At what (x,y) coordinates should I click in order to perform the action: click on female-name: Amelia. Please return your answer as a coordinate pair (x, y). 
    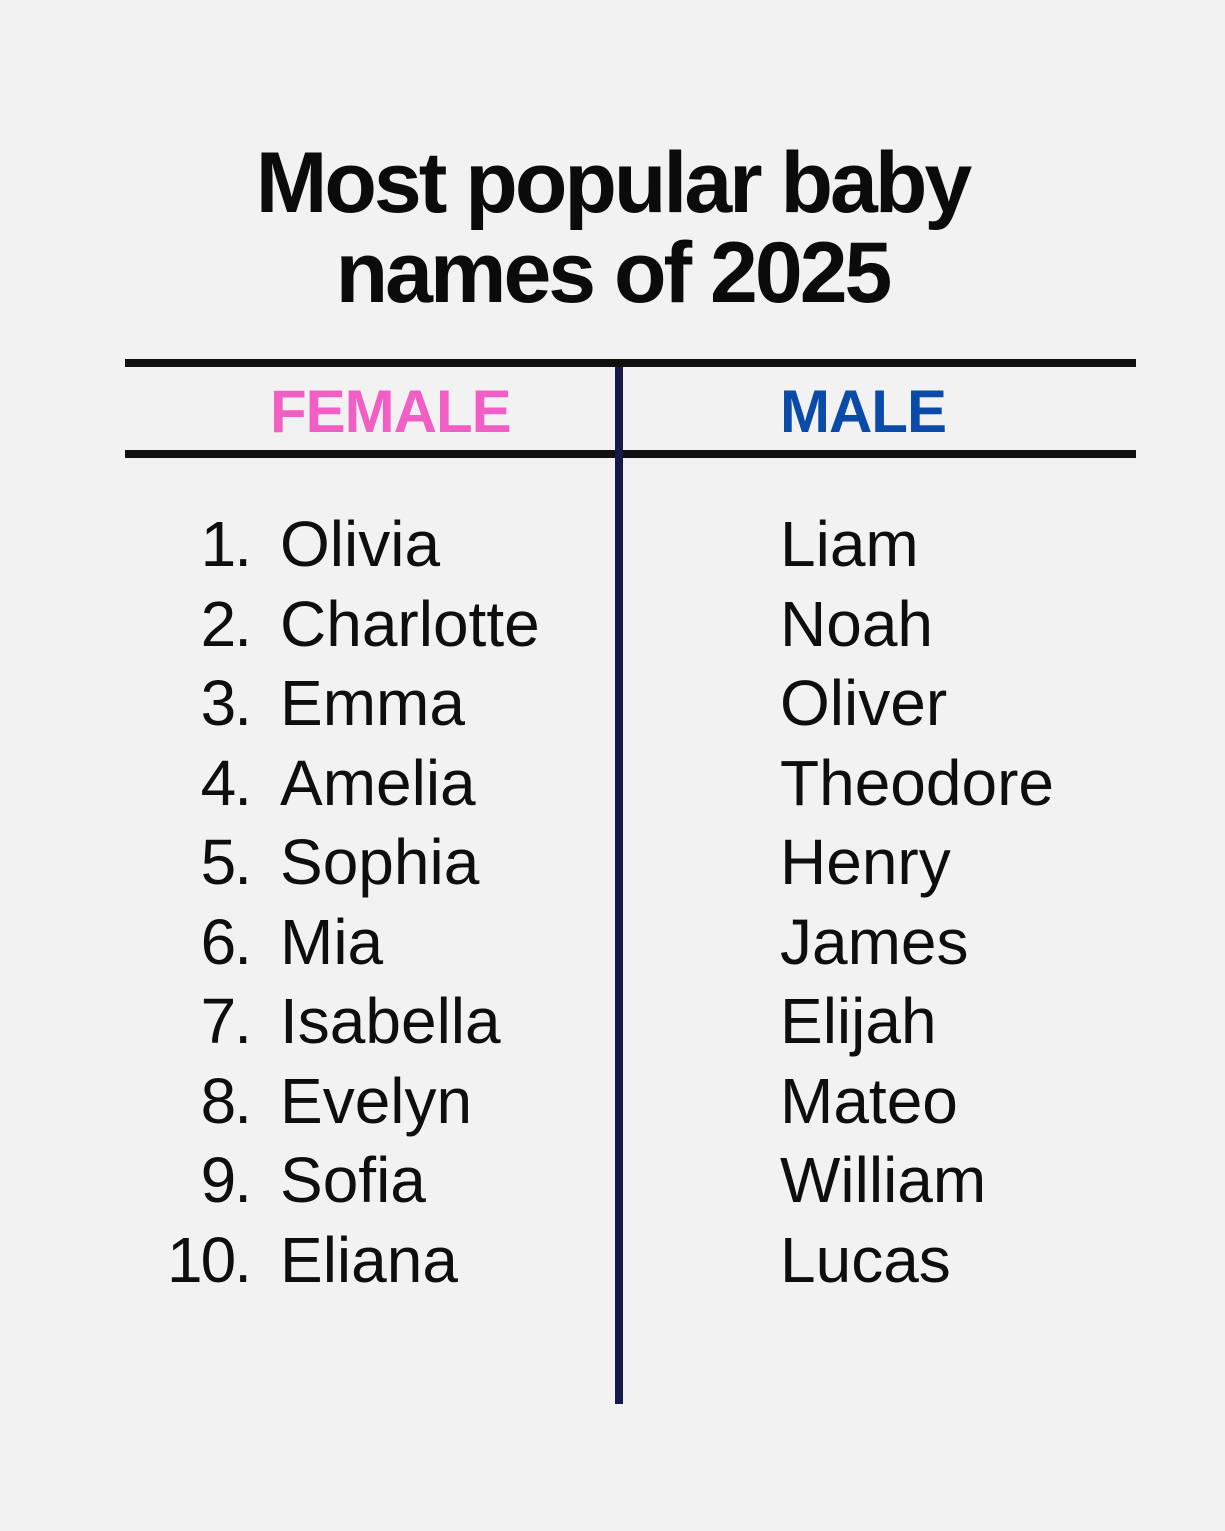
    Looking at the image, I should click on (378, 782).